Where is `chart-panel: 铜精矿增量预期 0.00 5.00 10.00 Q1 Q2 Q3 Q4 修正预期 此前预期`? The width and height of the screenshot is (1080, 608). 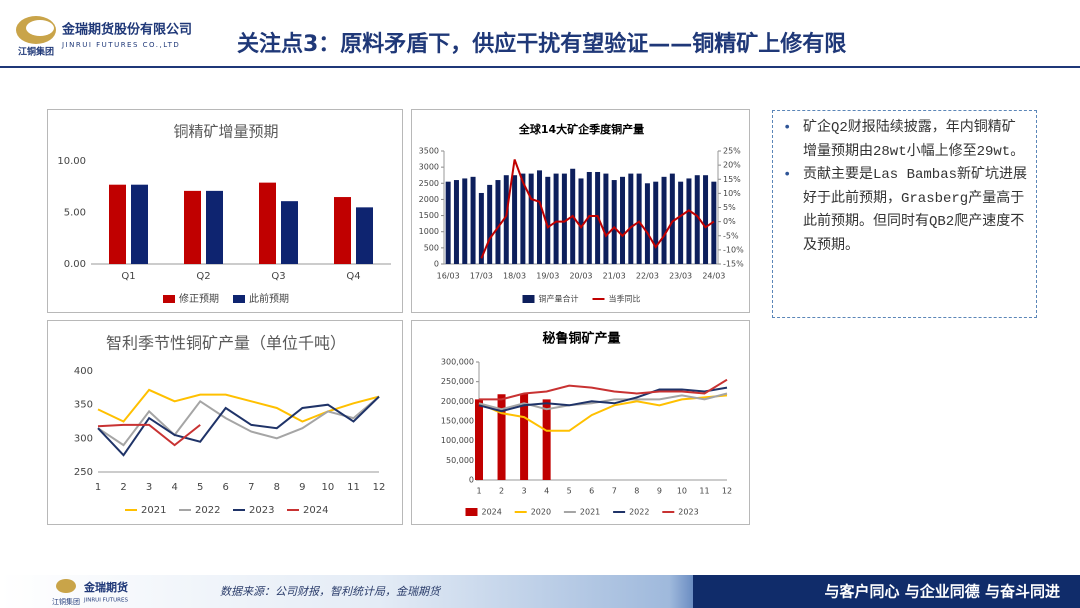 chart-panel: 铜精矿增量预期 0.00 5.00 10.00 Q1 Q2 Q3 Q4 修正预期 此前预期 is located at coordinates (225, 211).